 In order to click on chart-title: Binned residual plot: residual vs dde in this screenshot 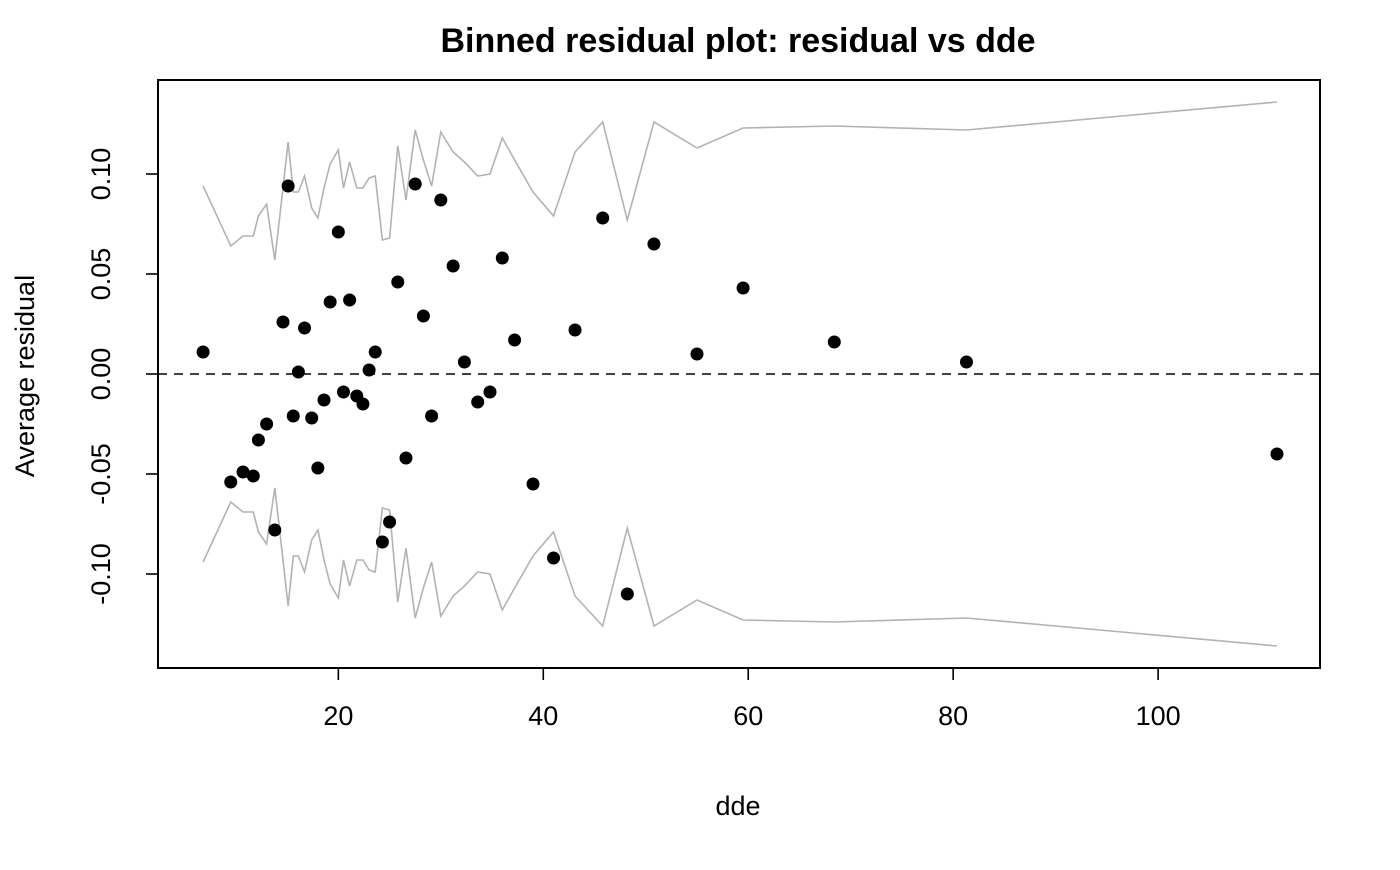, I will do `click(737, 41)`.